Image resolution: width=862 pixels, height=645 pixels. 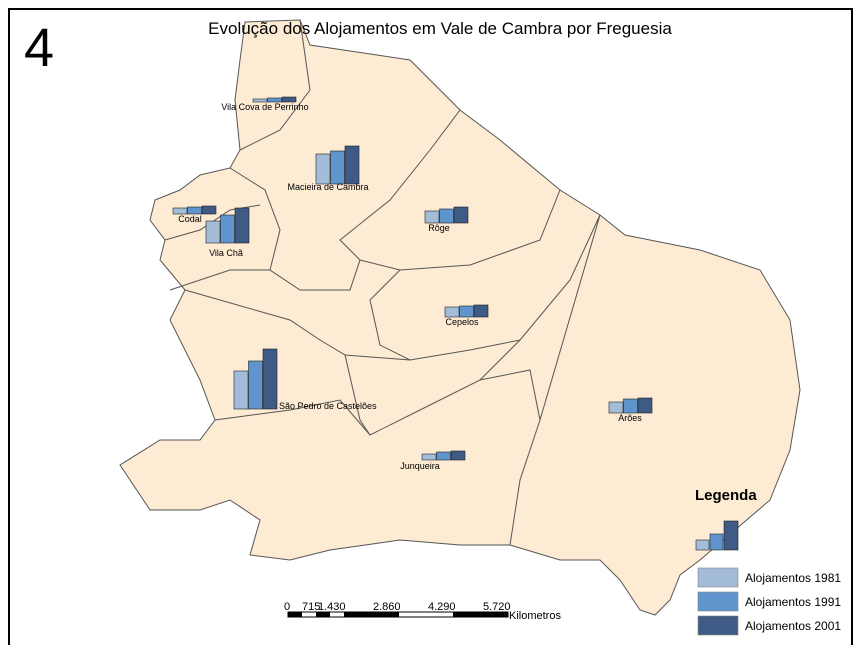 What do you see at coordinates (264, 107) in the screenshot?
I see `parish-label: Vila Cova de Perrinho` at bounding box center [264, 107].